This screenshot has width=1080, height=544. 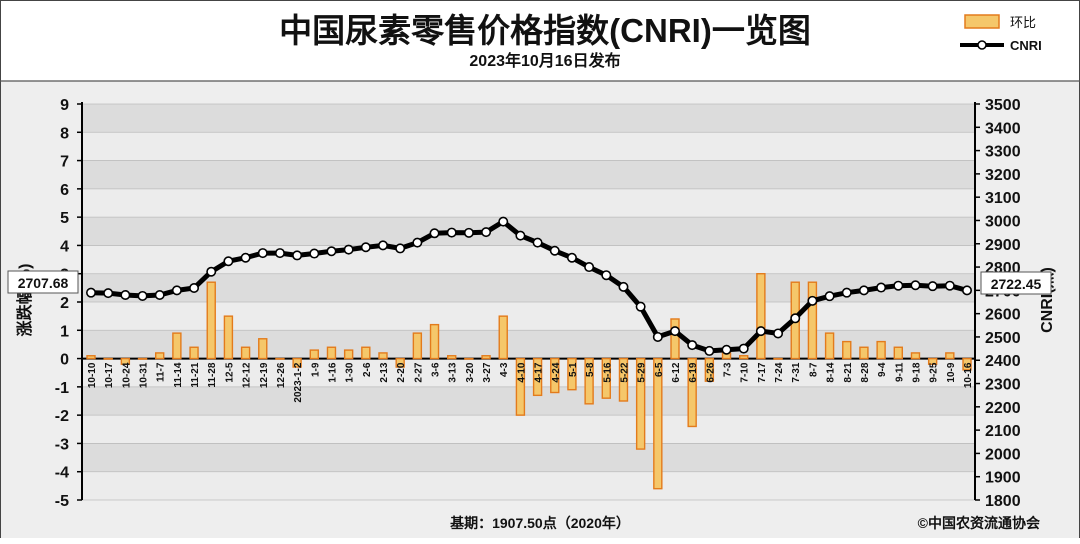 What do you see at coordinates (178, 374) in the screenshot?
I see `x-tick-label: 11-14` at bounding box center [178, 374].